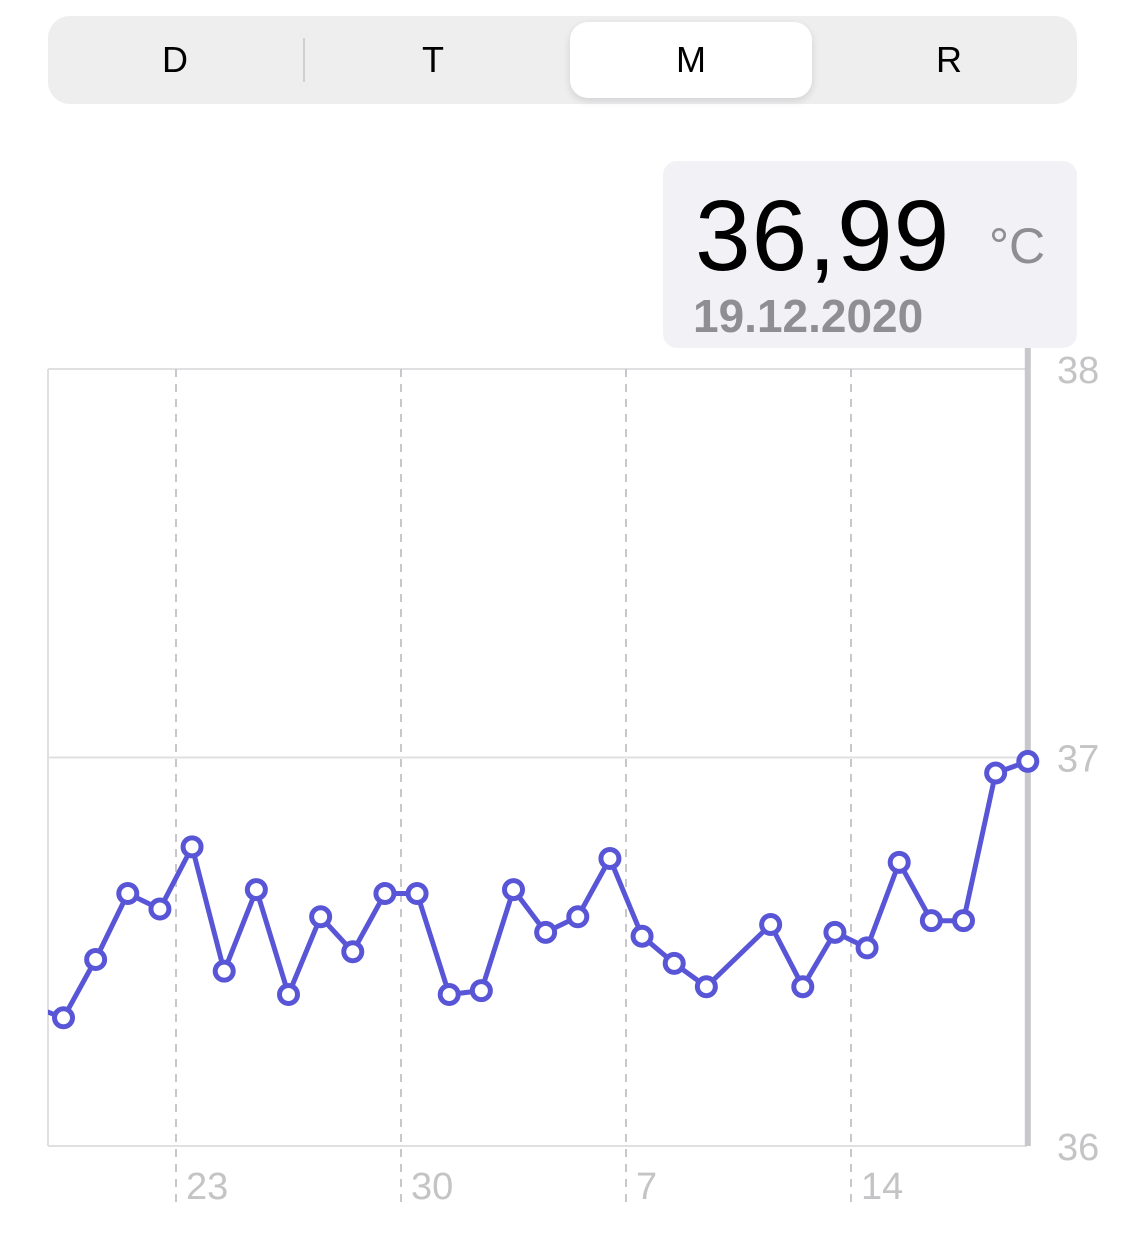 This screenshot has width=1125, height=1244. What do you see at coordinates (175, 59) in the screenshot?
I see `segment-day: D` at bounding box center [175, 59].